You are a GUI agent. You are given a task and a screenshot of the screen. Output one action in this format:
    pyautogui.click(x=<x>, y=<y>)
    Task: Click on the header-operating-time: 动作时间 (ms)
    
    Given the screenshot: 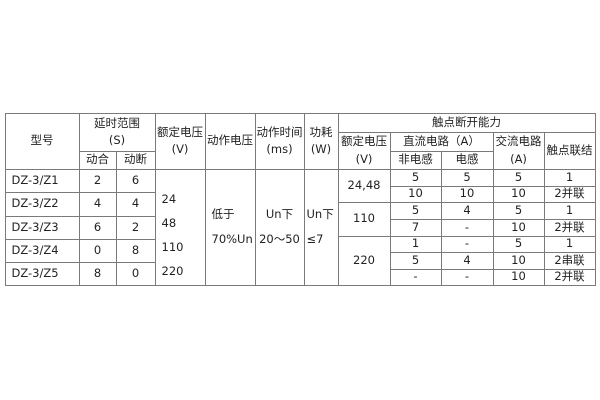 What is the action you would take?
    pyautogui.click(x=279, y=141)
    